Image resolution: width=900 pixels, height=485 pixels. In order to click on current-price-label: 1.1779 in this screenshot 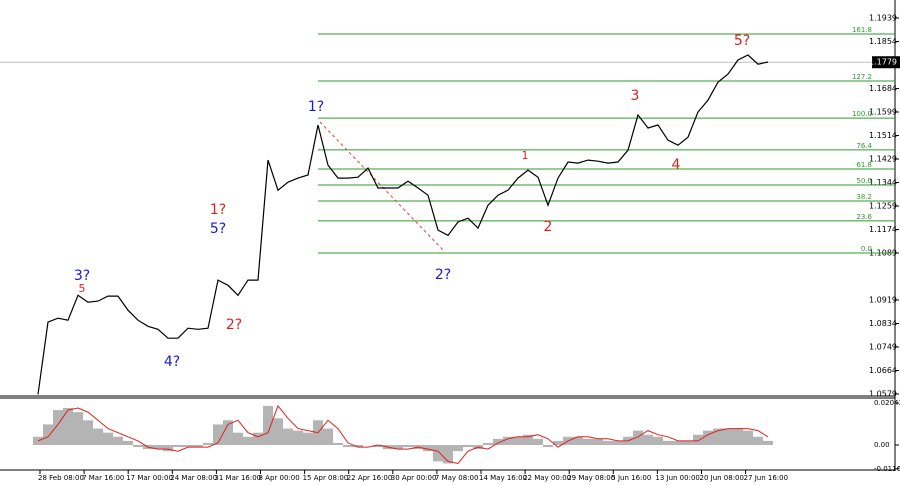, I will do `click(883, 62)`.